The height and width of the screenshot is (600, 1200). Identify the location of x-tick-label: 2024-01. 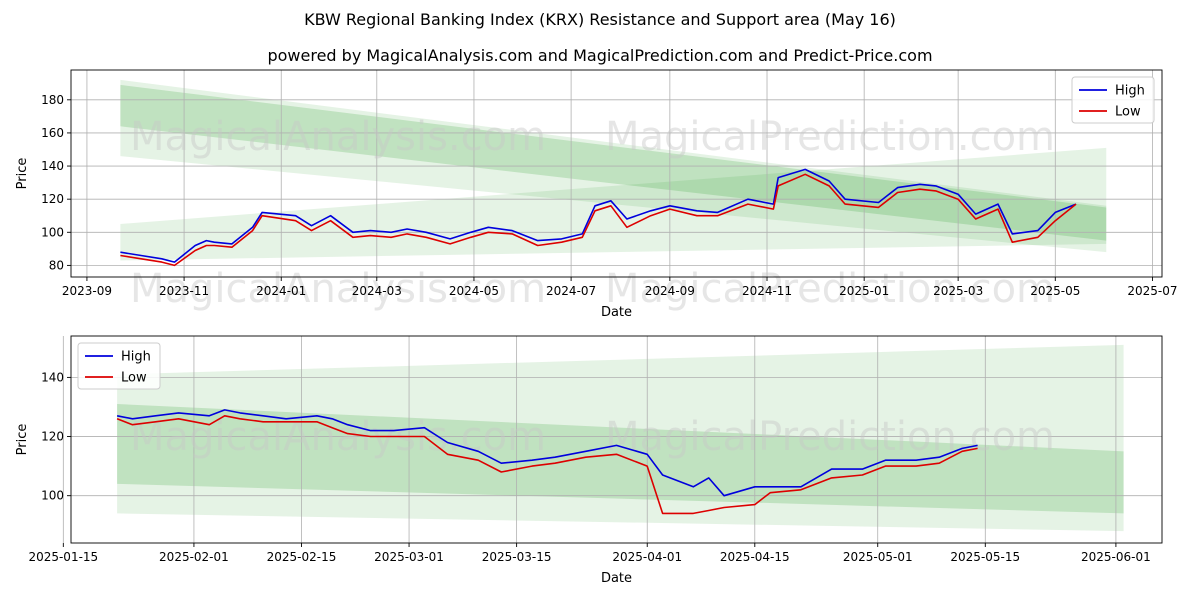
(281, 291).